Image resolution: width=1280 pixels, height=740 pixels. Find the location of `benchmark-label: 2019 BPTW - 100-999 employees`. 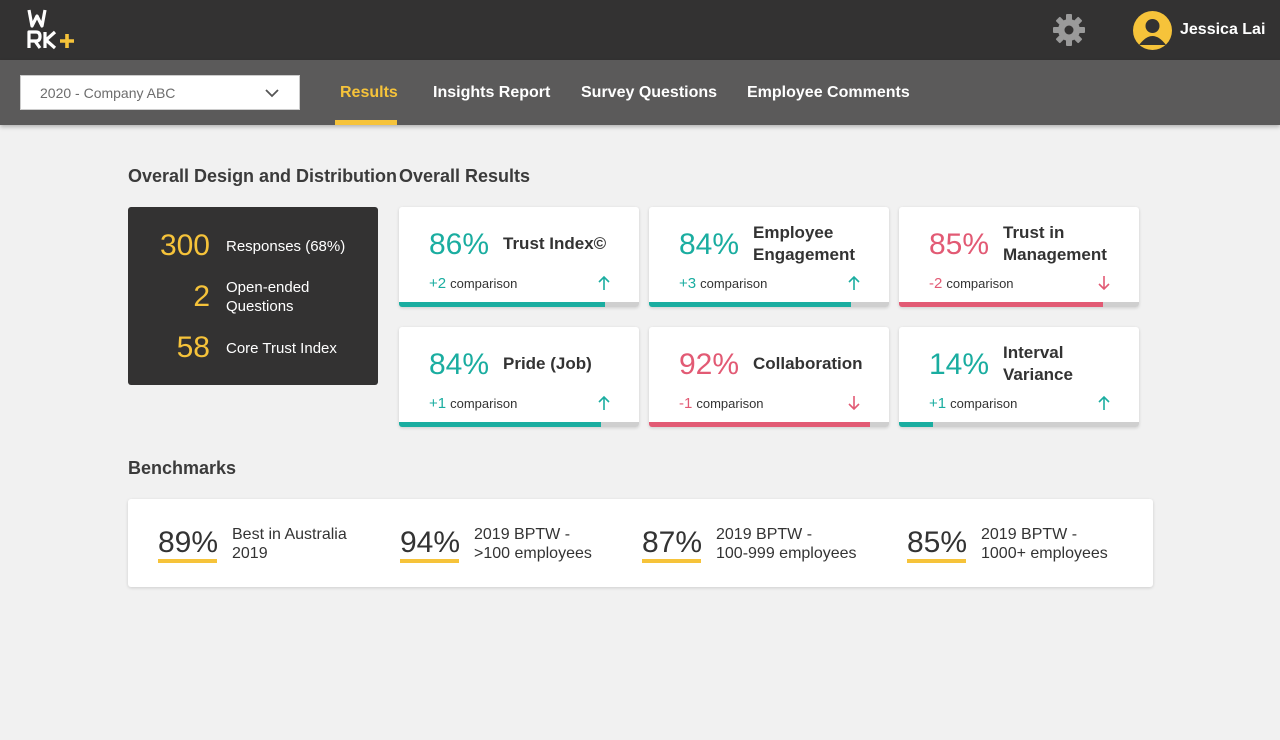

benchmark-label: 2019 BPTW - 100-999 employees is located at coordinates (786, 544).